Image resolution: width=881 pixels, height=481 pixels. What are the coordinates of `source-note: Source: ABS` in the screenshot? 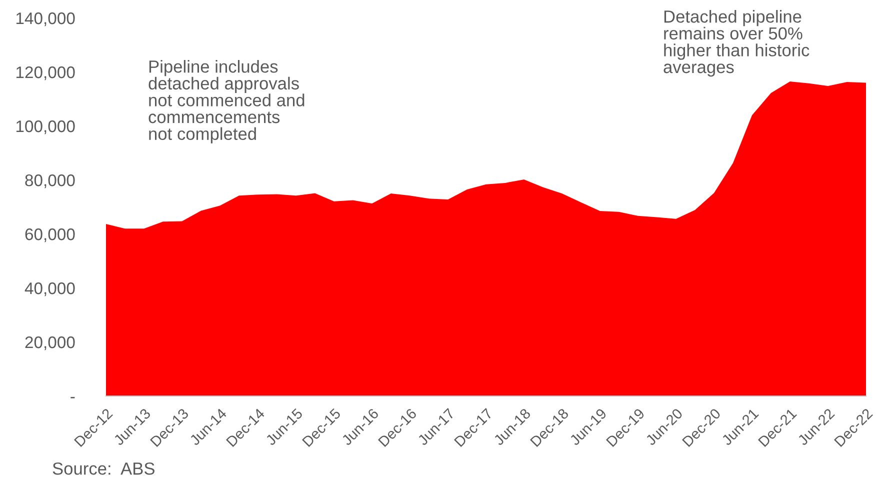 It's located at (103, 468).